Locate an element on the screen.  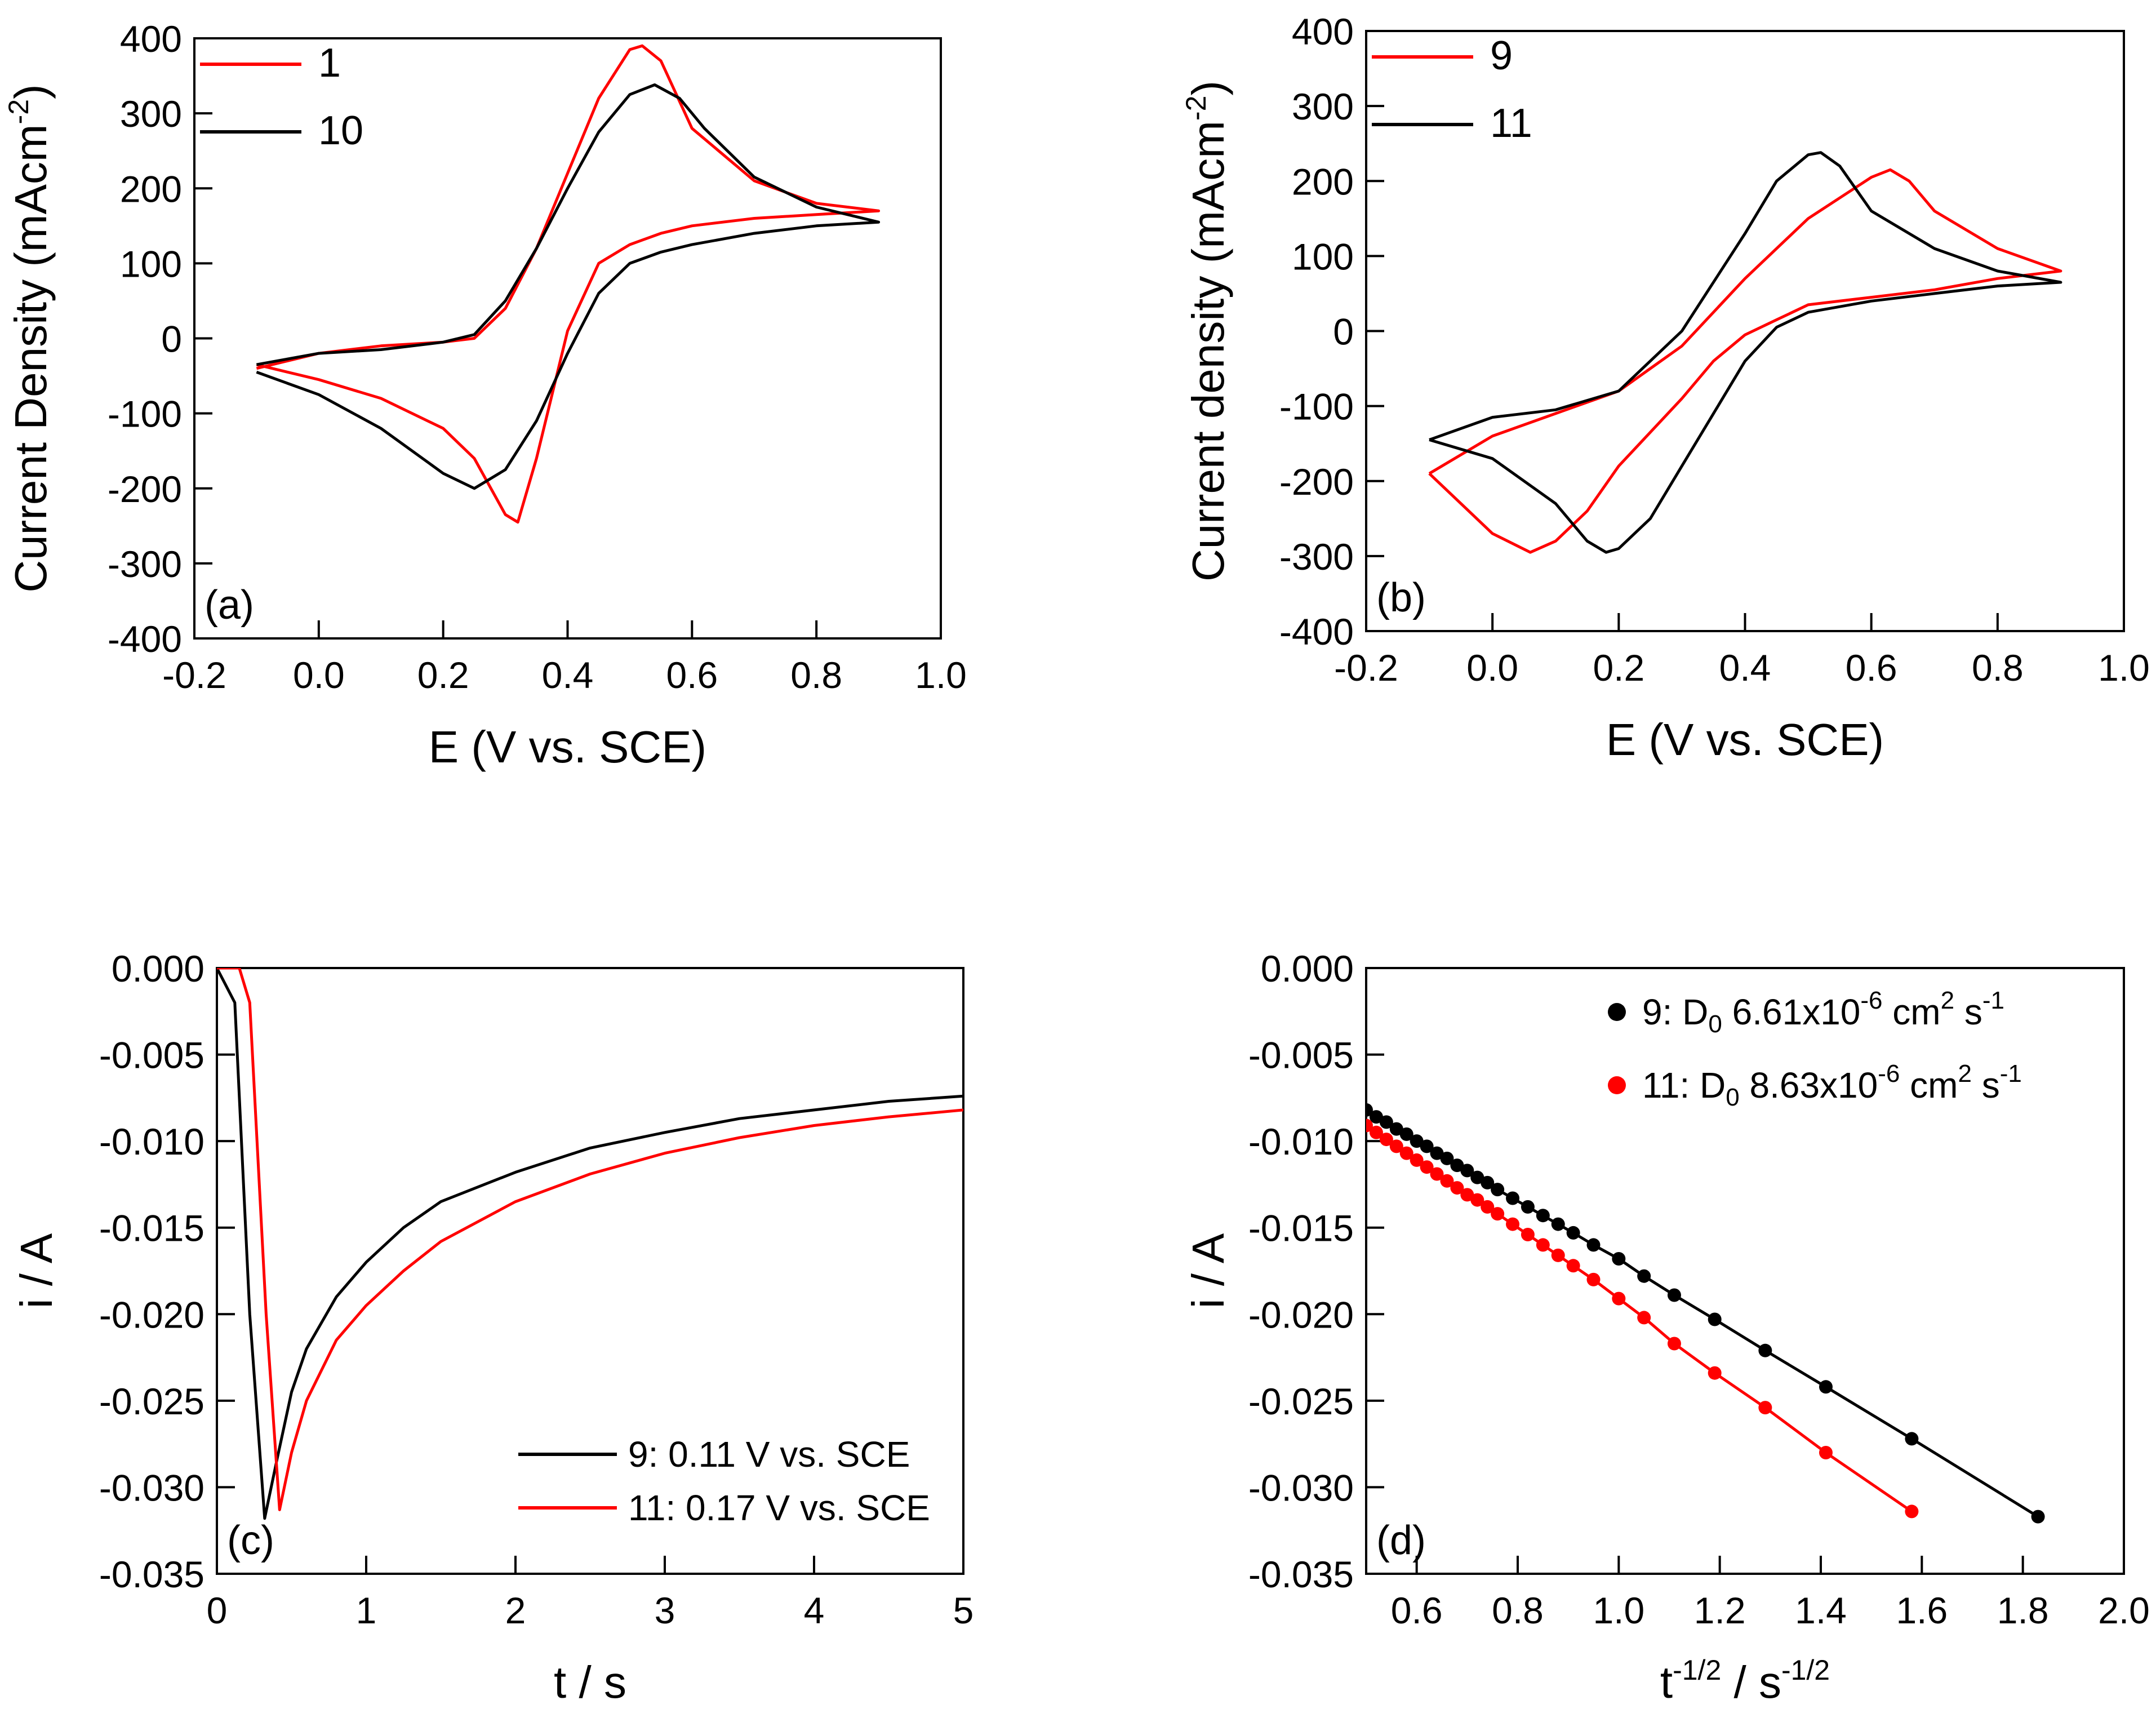
legend-label: 9: 0.11 V vs. SCE is located at coordinates (769, 1455).